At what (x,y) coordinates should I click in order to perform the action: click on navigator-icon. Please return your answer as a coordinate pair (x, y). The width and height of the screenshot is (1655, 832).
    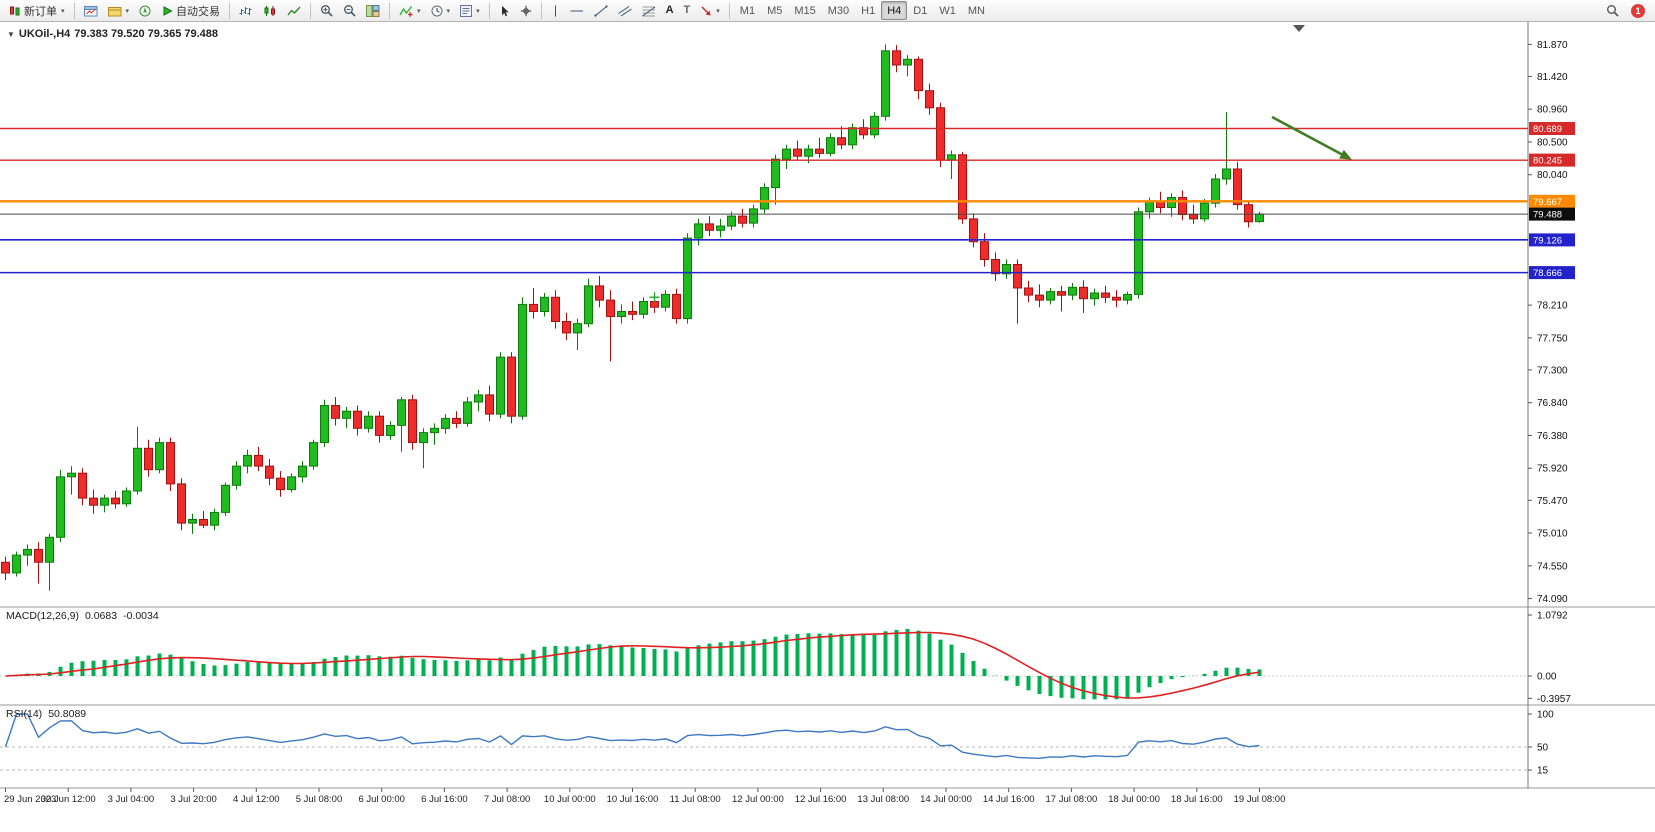
    Looking at the image, I should click on (145, 11).